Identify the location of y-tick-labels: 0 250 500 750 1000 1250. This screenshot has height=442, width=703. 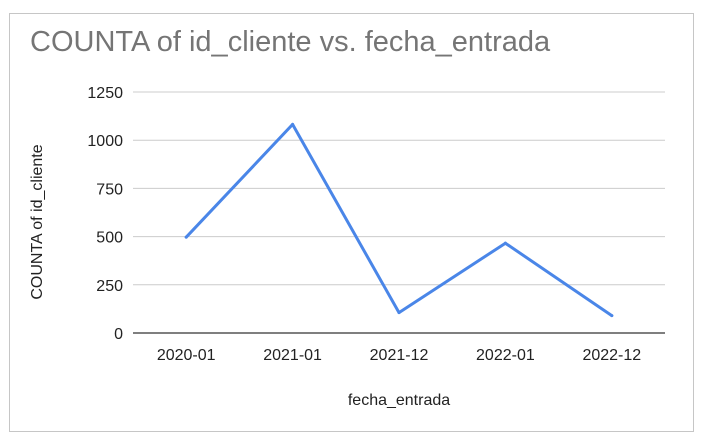
(105, 214).